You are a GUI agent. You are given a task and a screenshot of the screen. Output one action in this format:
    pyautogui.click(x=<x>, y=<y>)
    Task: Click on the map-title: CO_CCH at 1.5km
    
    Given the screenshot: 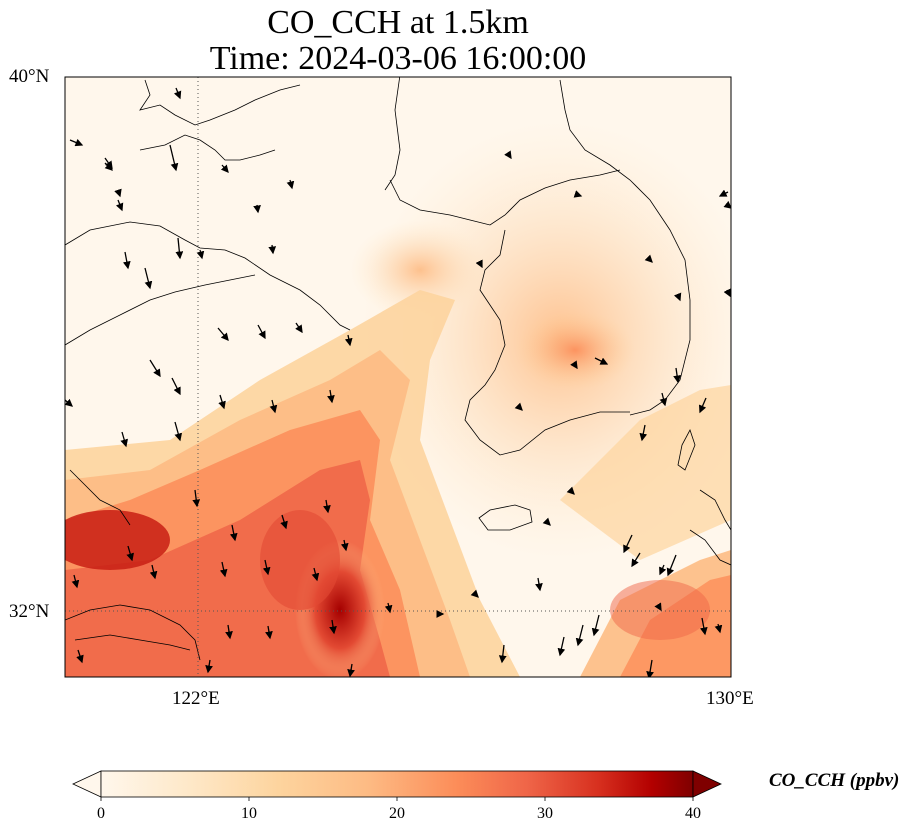 What is the action you would take?
    pyautogui.click(x=398, y=22)
    